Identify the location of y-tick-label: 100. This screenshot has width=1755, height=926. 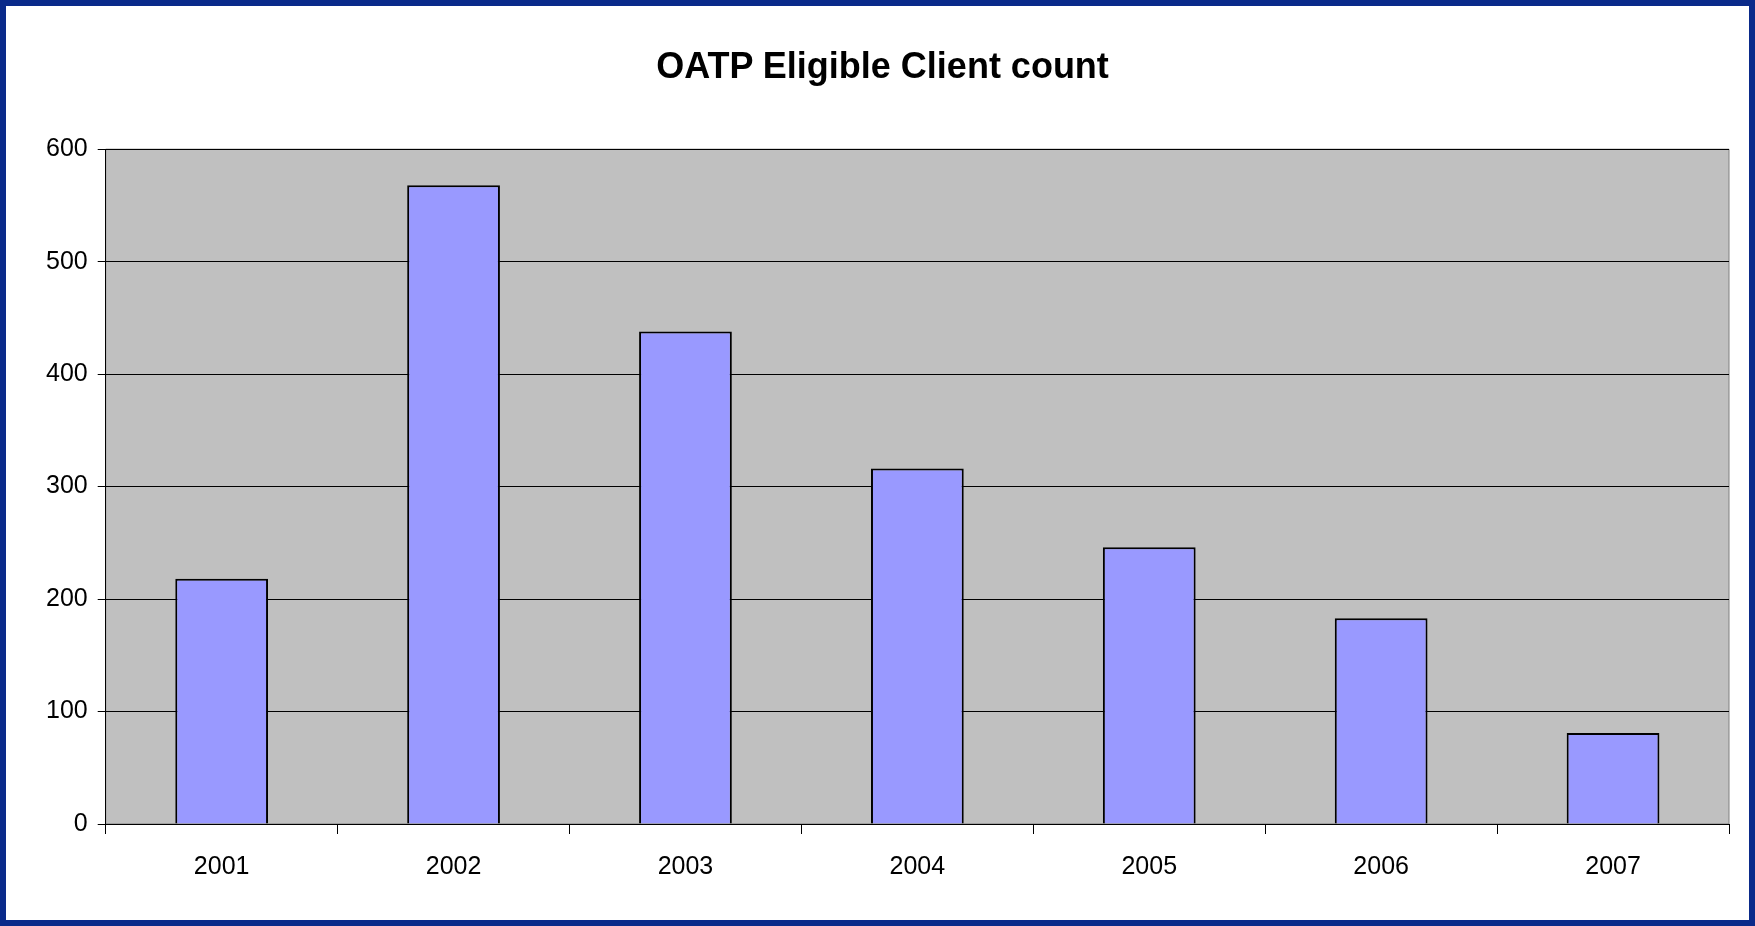
(66, 709).